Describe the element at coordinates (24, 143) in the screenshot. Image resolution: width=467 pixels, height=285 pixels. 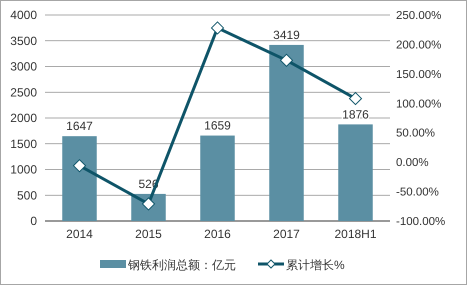
I see `y-tick-label: 1500` at that location.